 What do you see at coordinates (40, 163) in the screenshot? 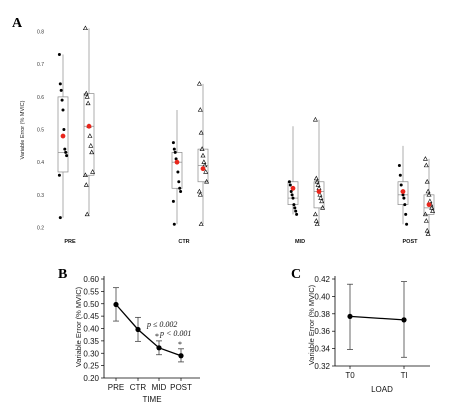
I see `panel-a-ytick-label: 0.4` at bounding box center [40, 163].